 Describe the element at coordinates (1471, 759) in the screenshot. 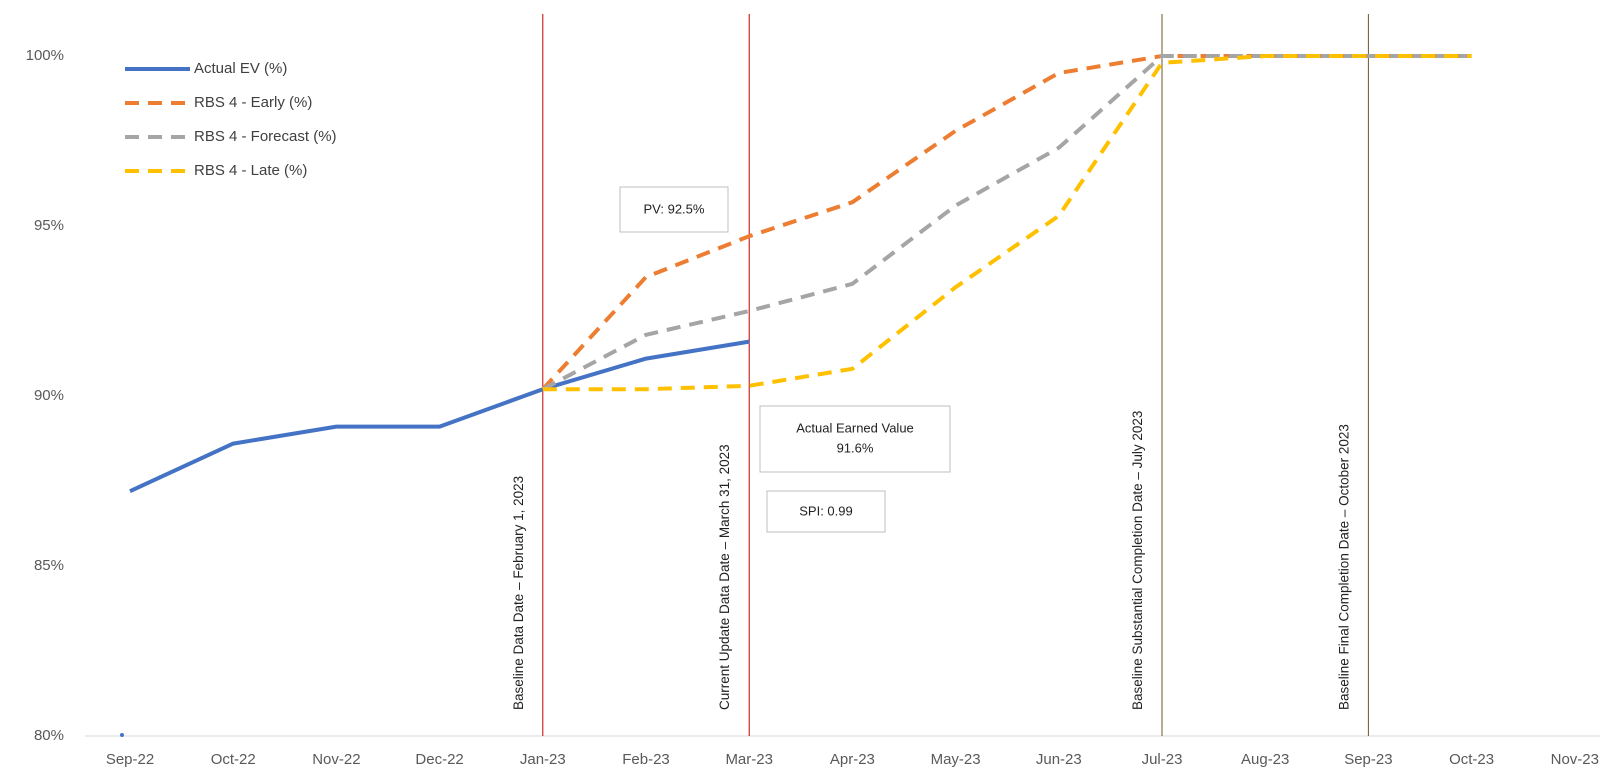

I see `x-tick-label: Oct-23` at that location.